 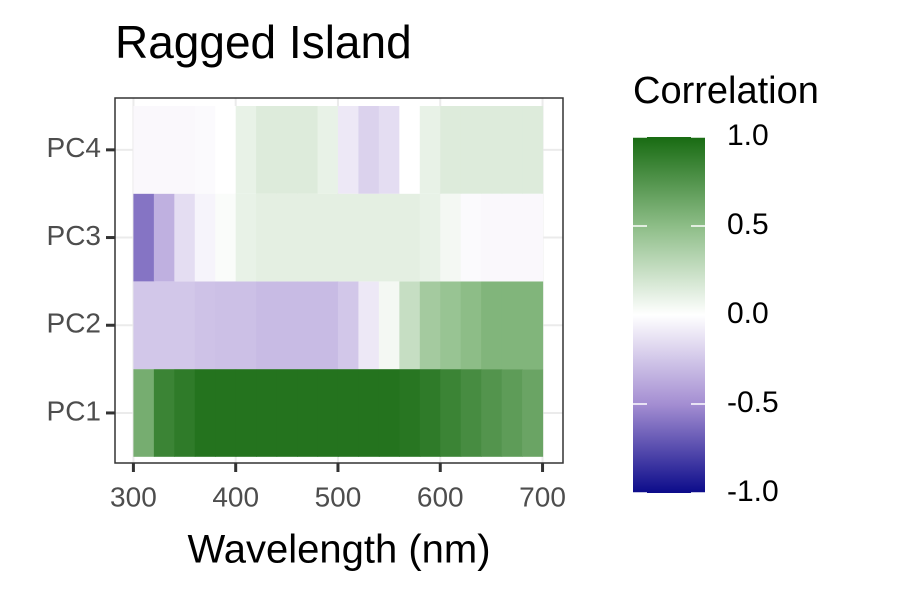 I want to click on colorbar-tick-label: -1.0, so click(x=753, y=491).